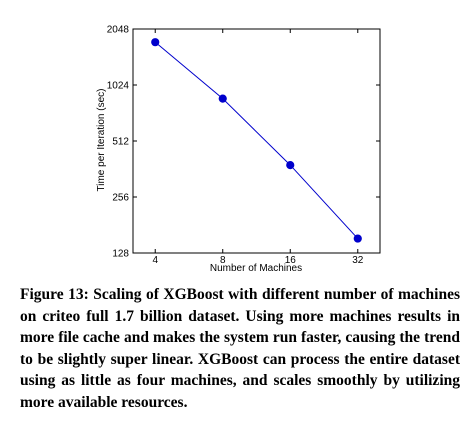 Image resolution: width=474 pixels, height=424 pixels. I want to click on x-tick-label: 32, so click(358, 260).